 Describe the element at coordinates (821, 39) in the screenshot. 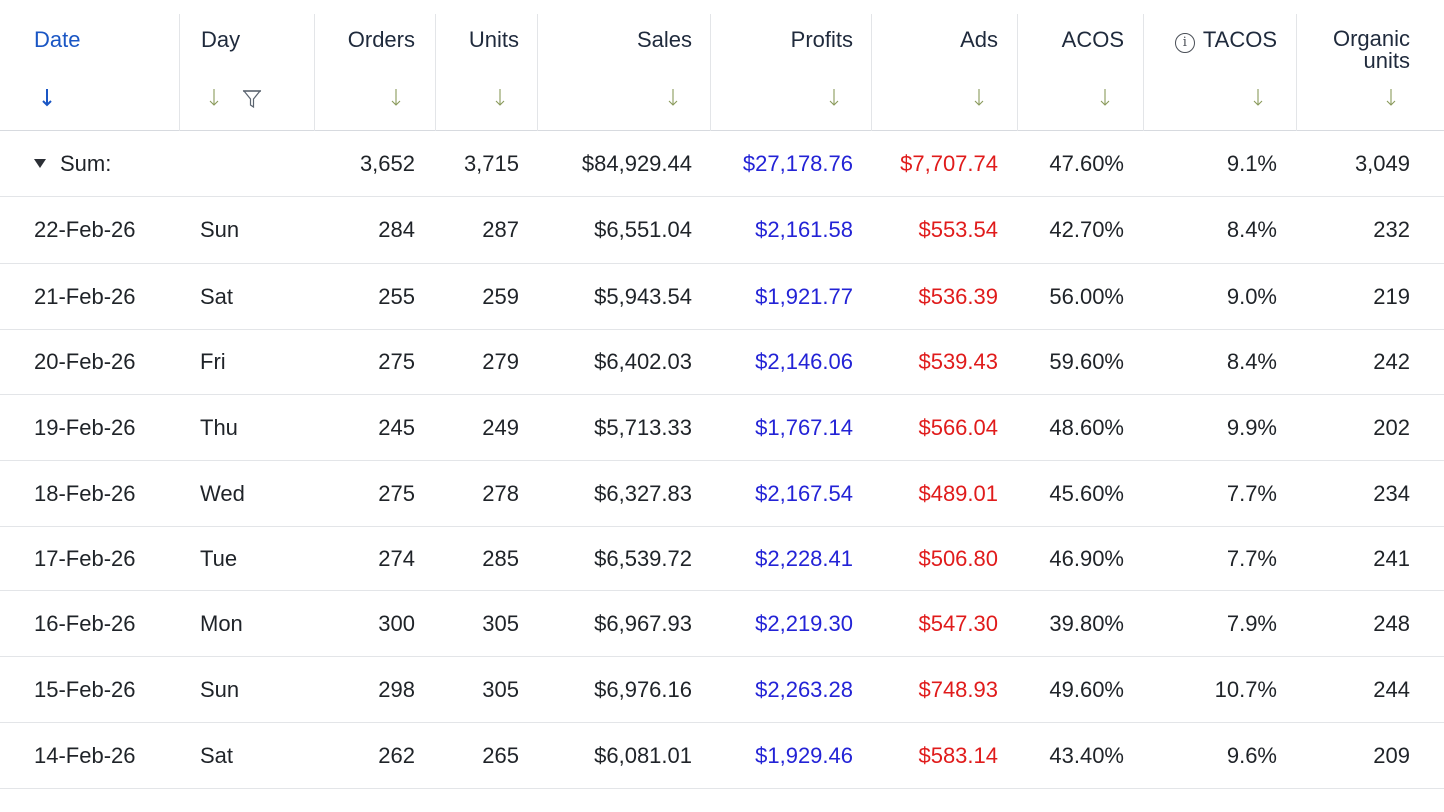

I see `column-header-label: Profits` at that location.